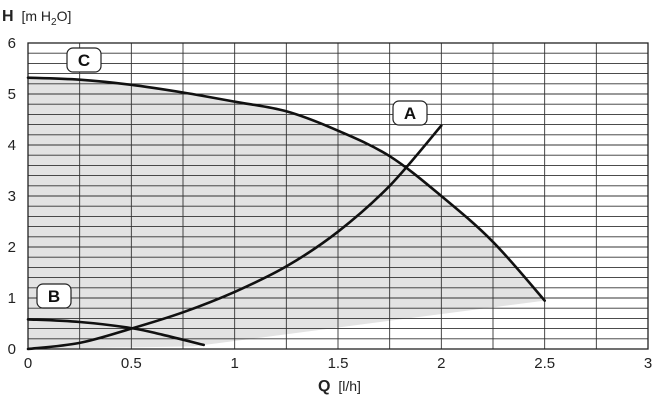 This screenshot has width=652, height=398. I want to click on curve-label-b-text: B, so click(54, 296).